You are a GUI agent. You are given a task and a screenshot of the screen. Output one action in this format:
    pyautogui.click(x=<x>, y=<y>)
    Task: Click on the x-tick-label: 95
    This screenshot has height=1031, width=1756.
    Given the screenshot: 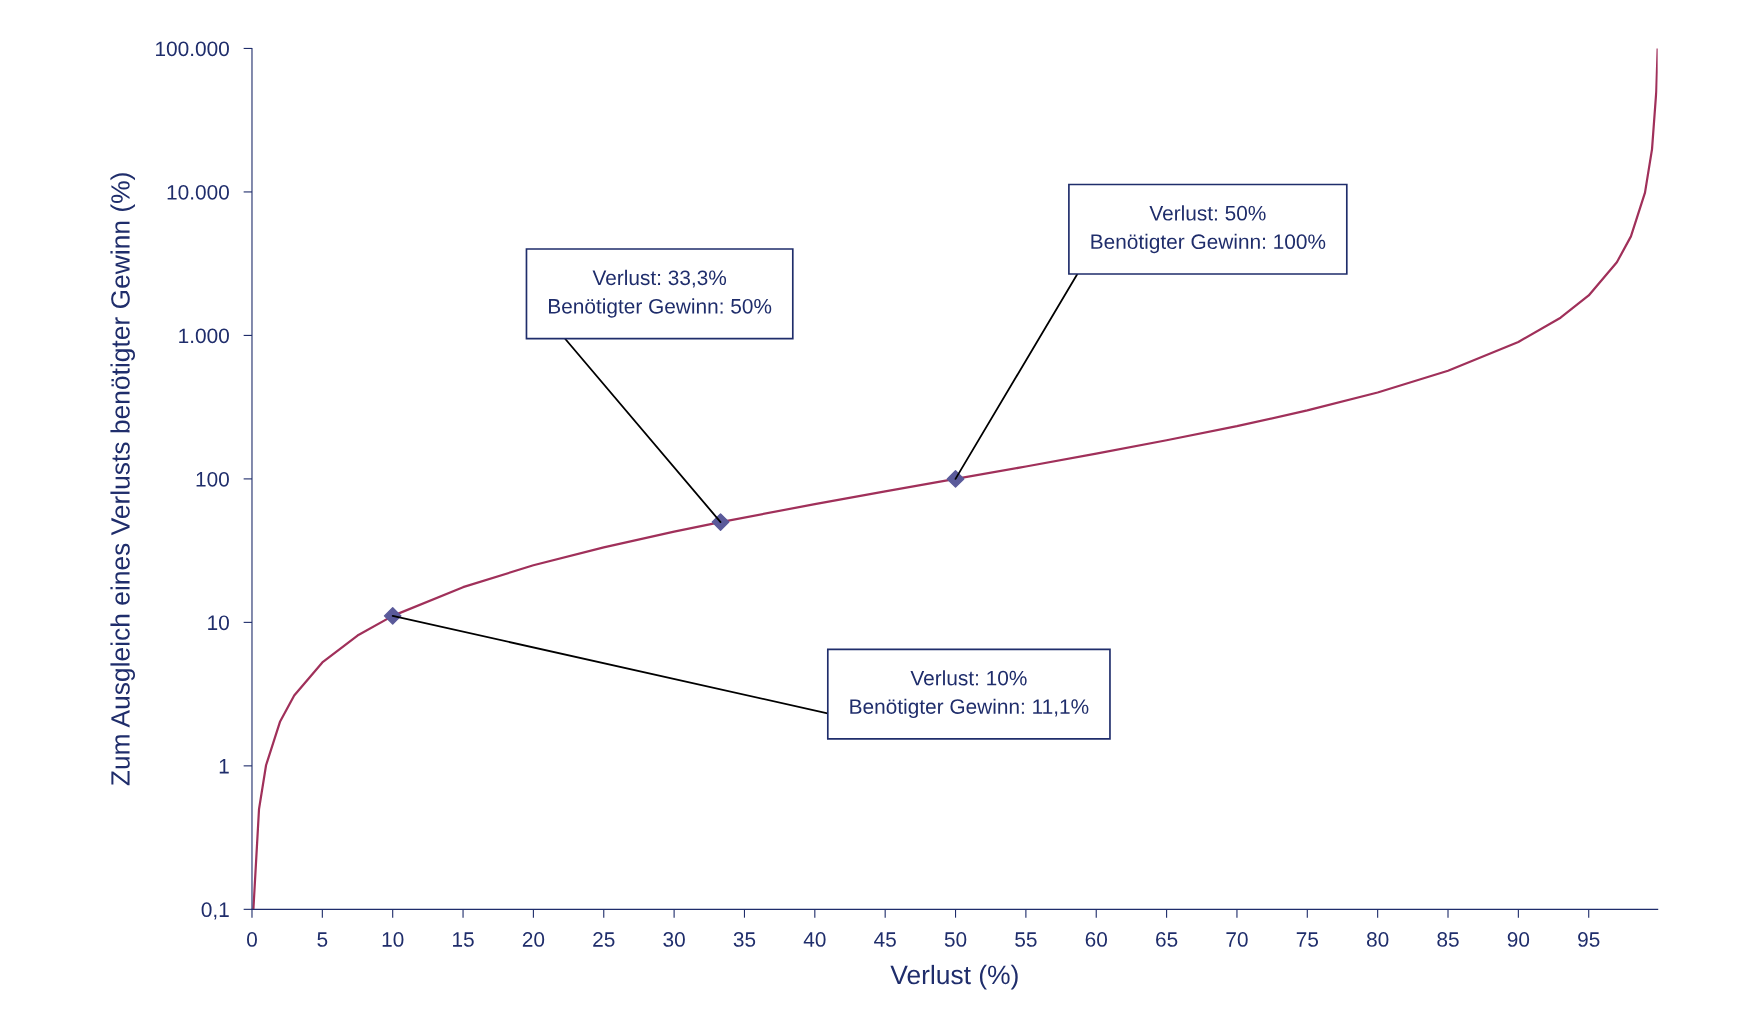 What is the action you would take?
    pyautogui.click(x=1589, y=939)
    